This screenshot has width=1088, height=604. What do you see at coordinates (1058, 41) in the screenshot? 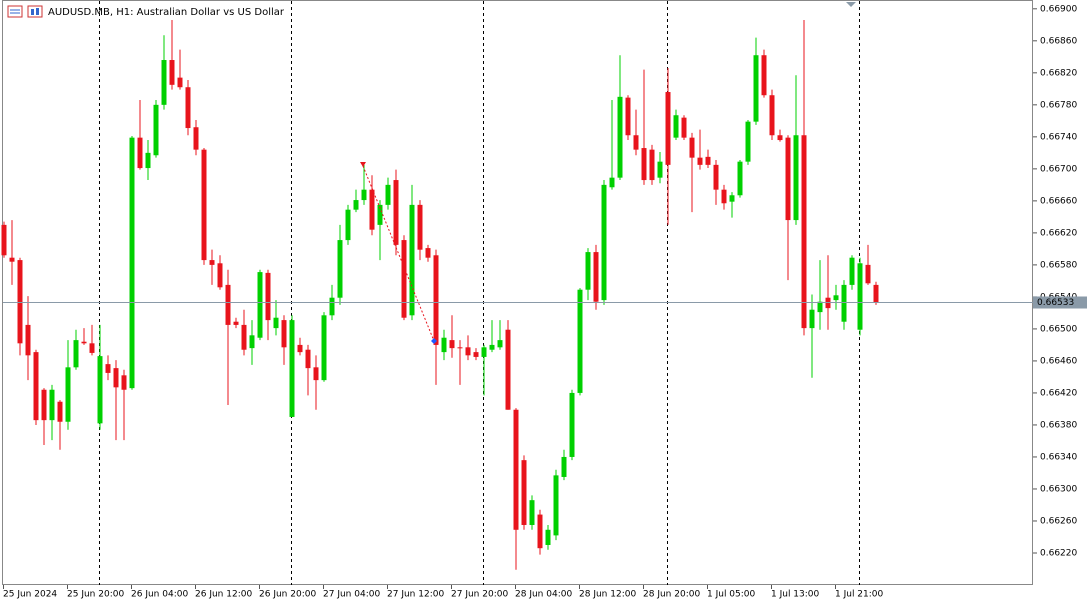
I see `y-tick-label: 0.66860` at bounding box center [1058, 41].